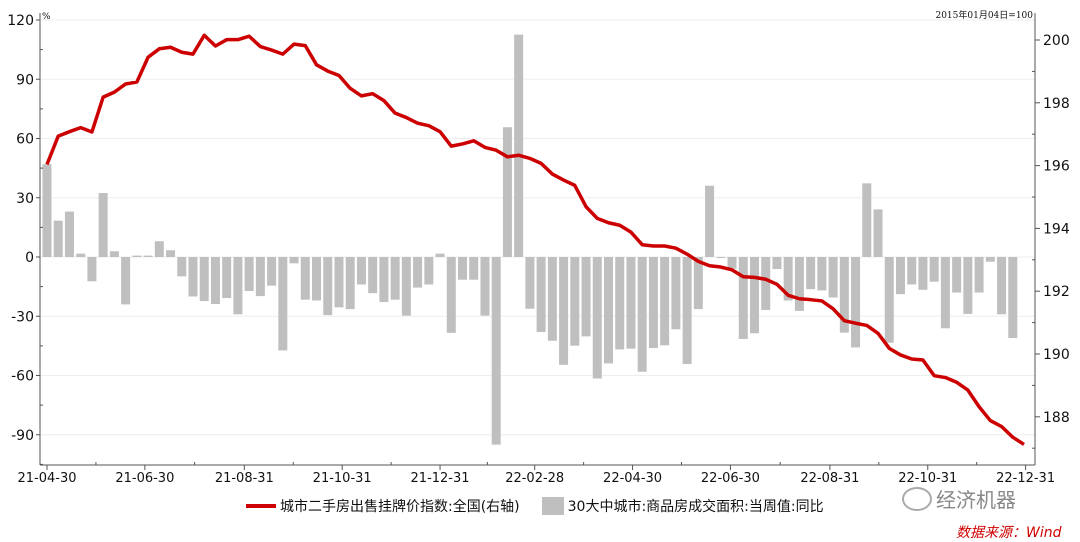 The width and height of the screenshot is (1080, 542). I want to click on right-tick-label: 194, so click(1056, 229).